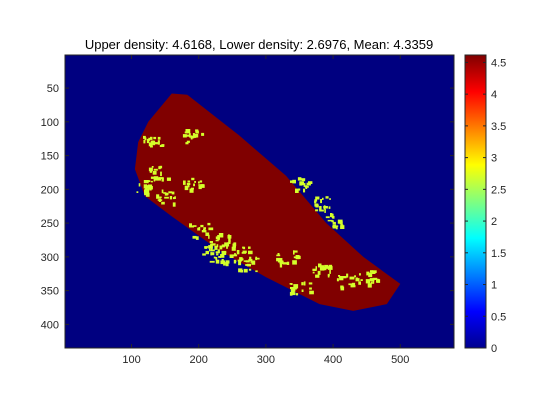 The image size is (560, 420). Describe the element at coordinates (53, 89) in the screenshot. I see `y-tick-label: 50` at that location.